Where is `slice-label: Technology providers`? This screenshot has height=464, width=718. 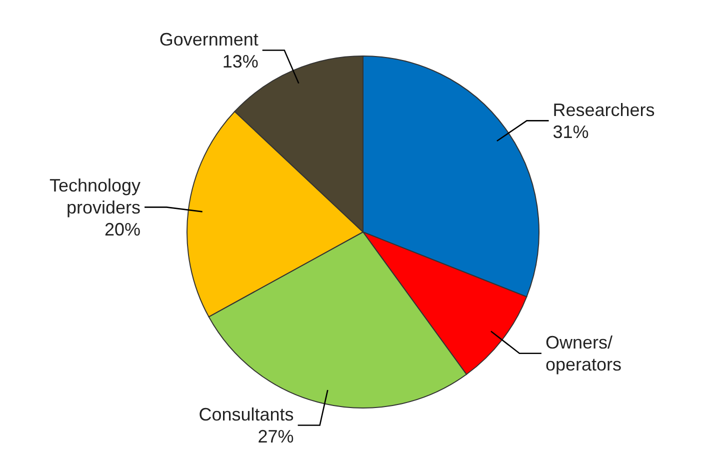 slice-label: Technology providers is located at coordinates (95, 196).